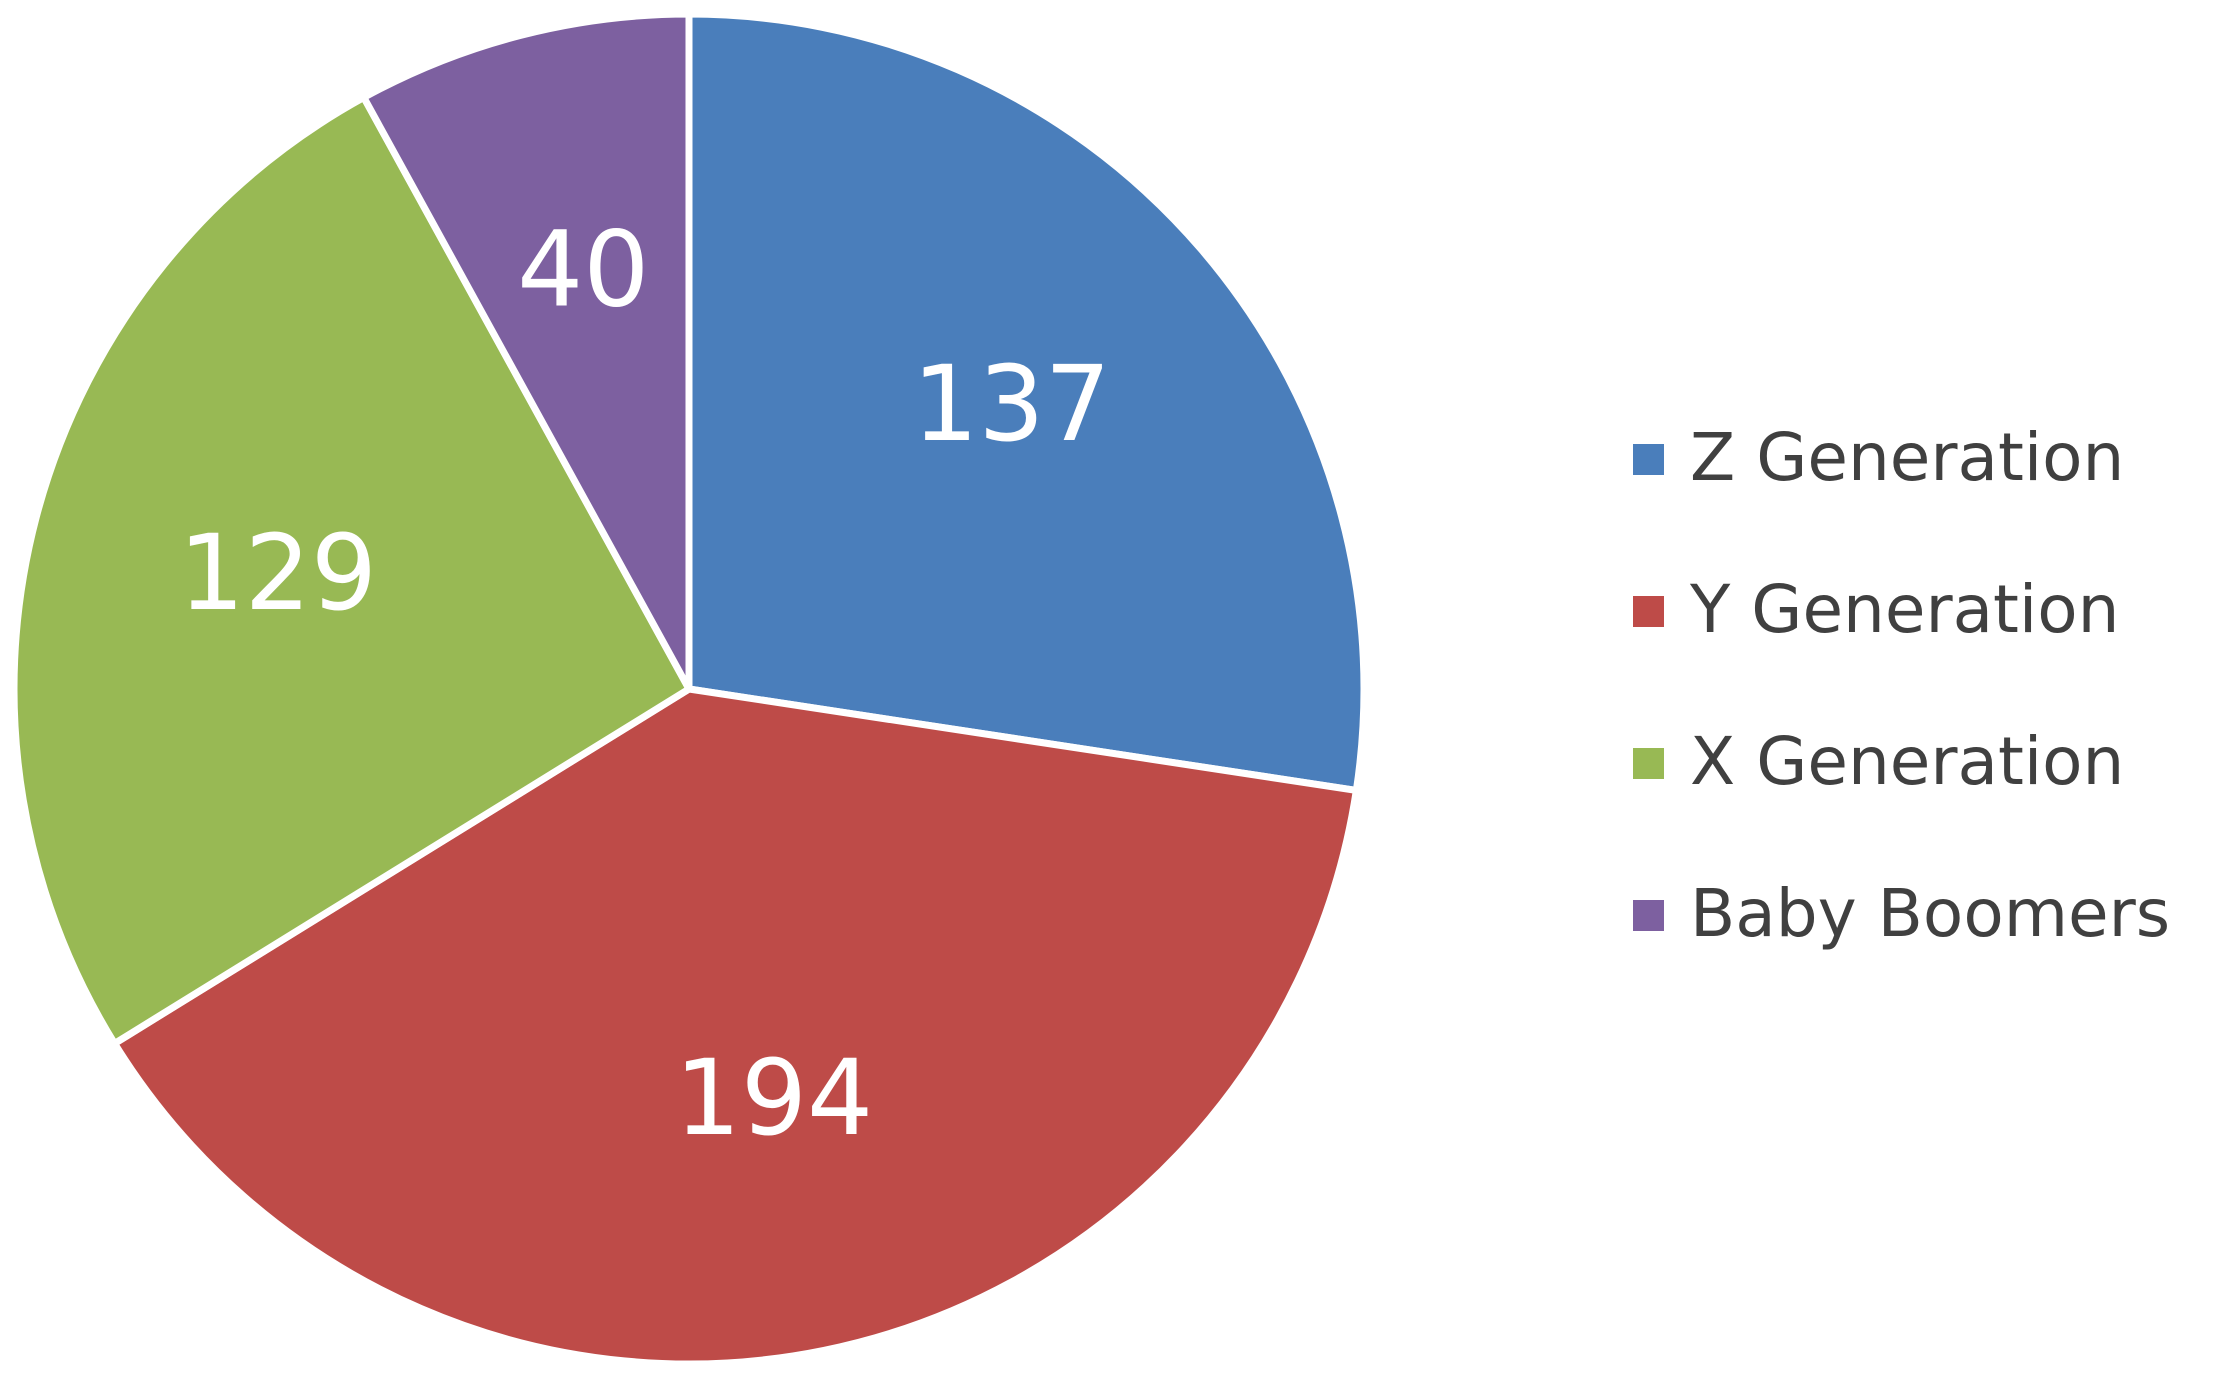  What do you see at coordinates (1907, 457) in the screenshot?
I see `legend-label: Z Generation` at bounding box center [1907, 457].